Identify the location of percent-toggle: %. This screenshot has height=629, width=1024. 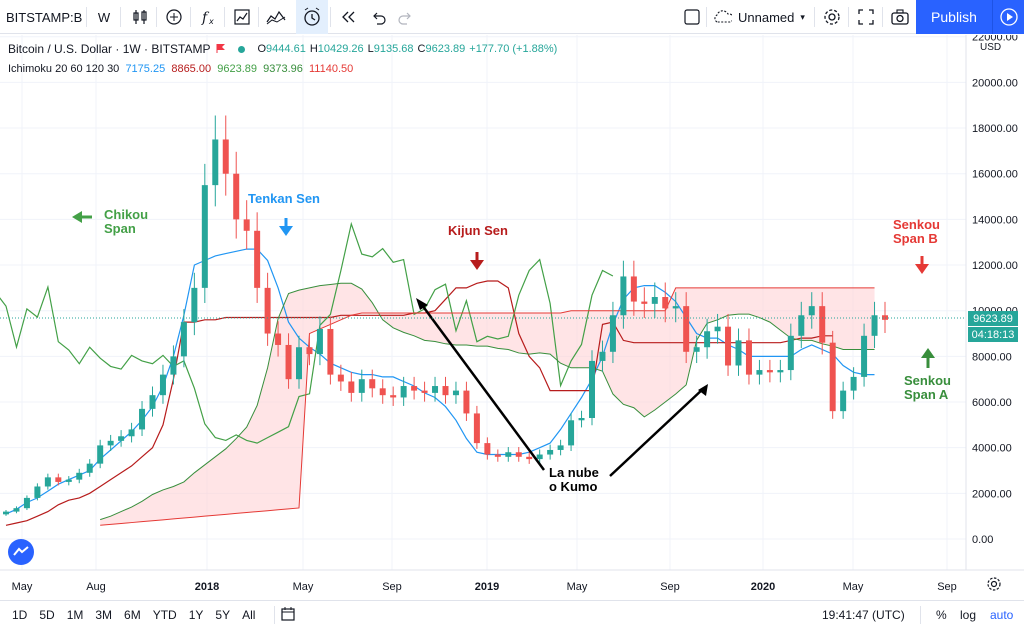
(941, 615).